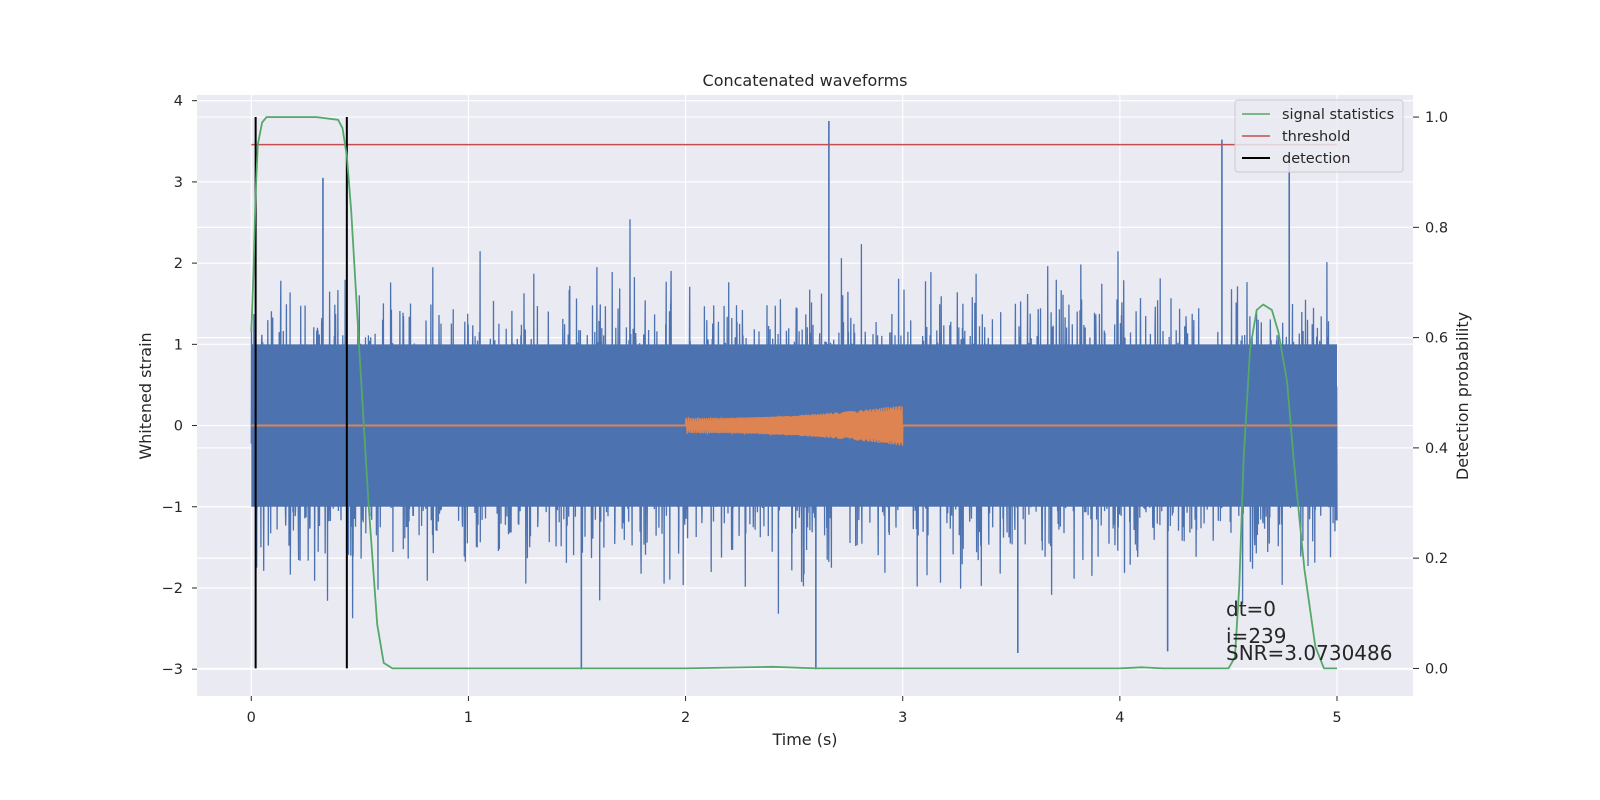 Image resolution: width=1600 pixels, height=800 pixels. What do you see at coordinates (172, 670) in the screenshot?
I see `y-tick-label-0: −3` at bounding box center [172, 670].